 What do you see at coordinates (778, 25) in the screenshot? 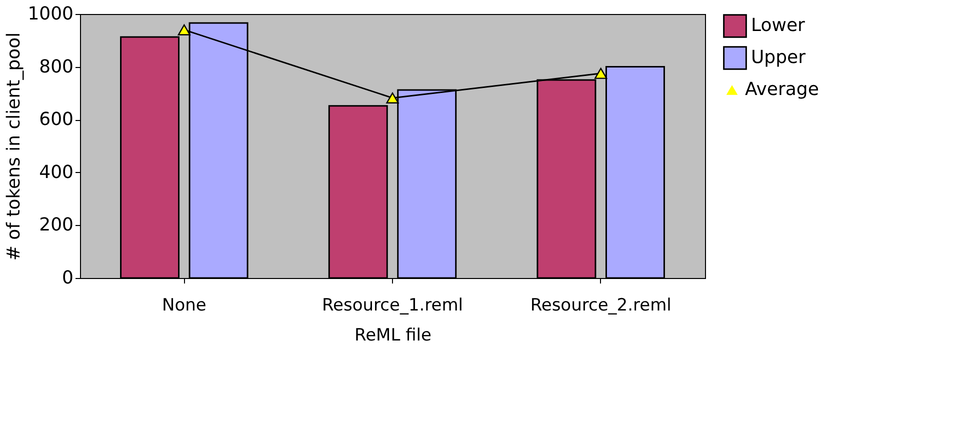
I see `legend-label: Lower` at bounding box center [778, 25].